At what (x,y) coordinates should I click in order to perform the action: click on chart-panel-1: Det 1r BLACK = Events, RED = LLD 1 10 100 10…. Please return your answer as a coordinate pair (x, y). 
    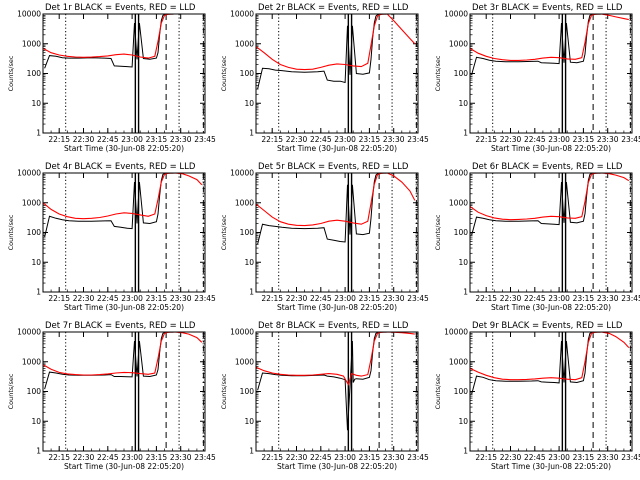
    Looking at the image, I should click on (111, 78).